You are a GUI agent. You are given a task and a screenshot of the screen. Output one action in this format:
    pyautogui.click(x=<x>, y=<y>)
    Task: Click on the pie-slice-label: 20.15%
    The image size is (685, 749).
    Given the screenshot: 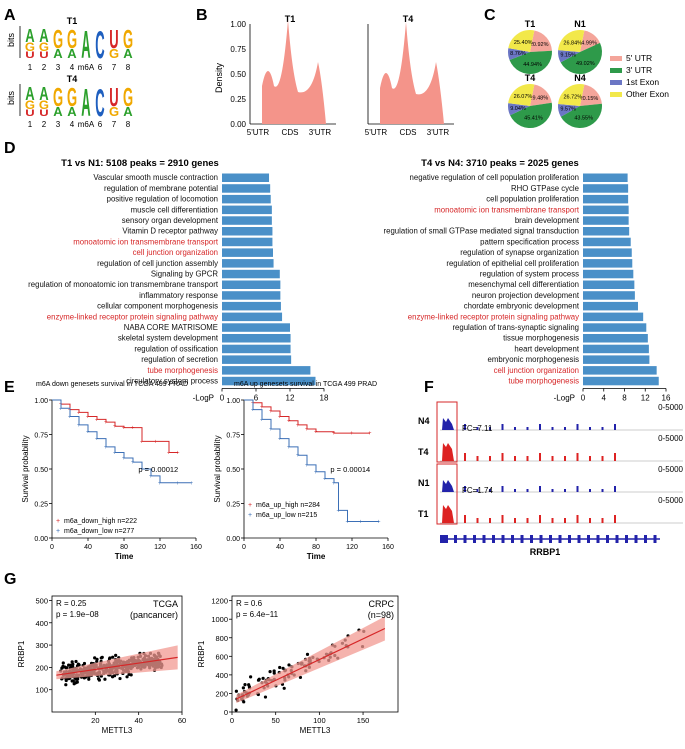 What is the action you would take?
    pyautogui.click(x=589, y=99)
    